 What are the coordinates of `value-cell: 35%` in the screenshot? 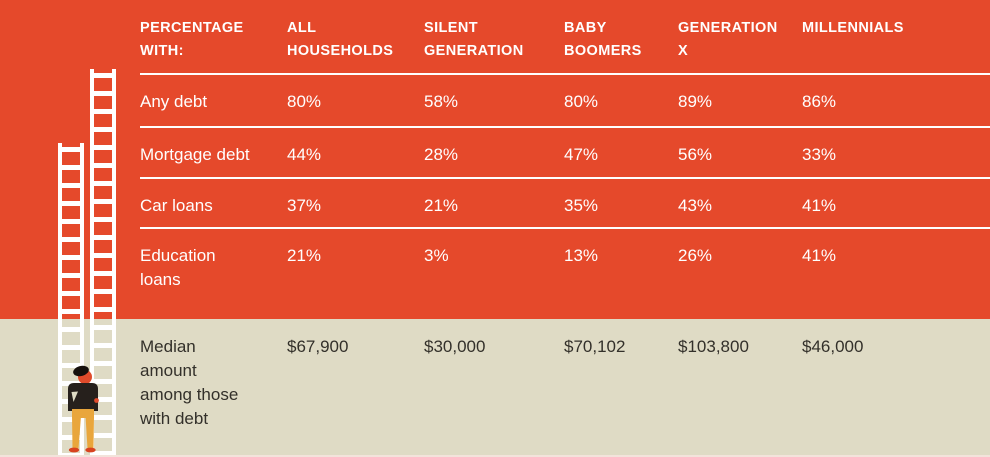 It's located at (581, 205).